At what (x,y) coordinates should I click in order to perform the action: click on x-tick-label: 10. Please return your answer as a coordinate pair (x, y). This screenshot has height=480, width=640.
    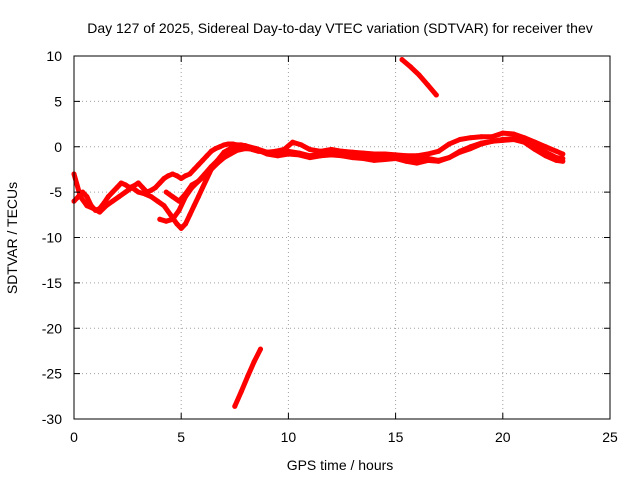
    Looking at the image, I should click on (289, 437).